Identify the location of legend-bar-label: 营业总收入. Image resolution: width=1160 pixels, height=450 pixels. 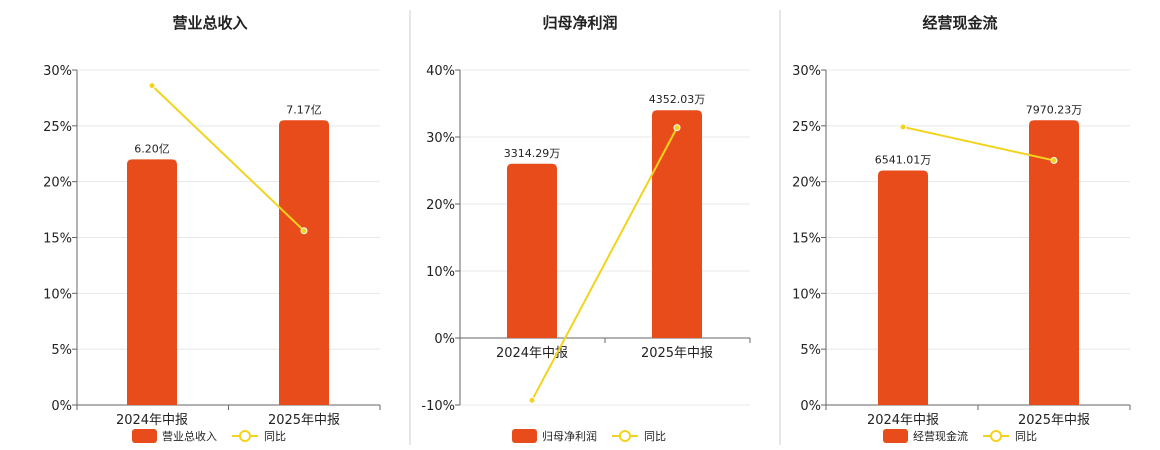
(189, 436).